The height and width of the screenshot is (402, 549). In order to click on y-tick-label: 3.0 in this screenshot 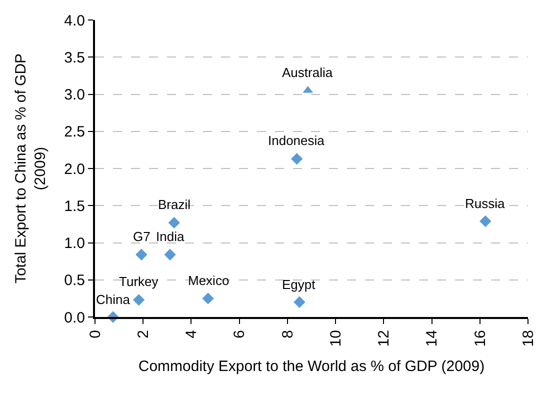, I will do `click(74, 95)`.